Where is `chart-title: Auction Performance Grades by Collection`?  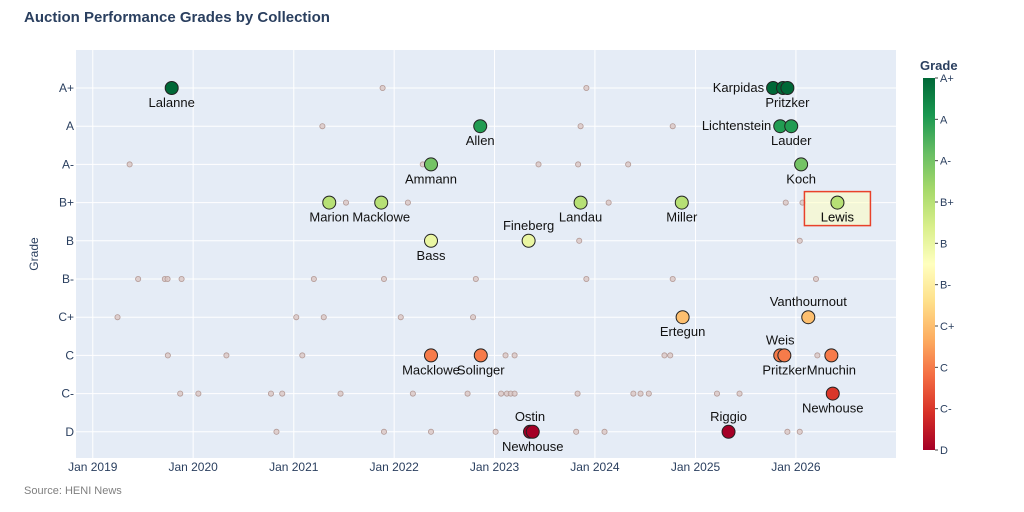 chart-title: Auction Performance Grades by Collection is located at coordinates (177, 17).